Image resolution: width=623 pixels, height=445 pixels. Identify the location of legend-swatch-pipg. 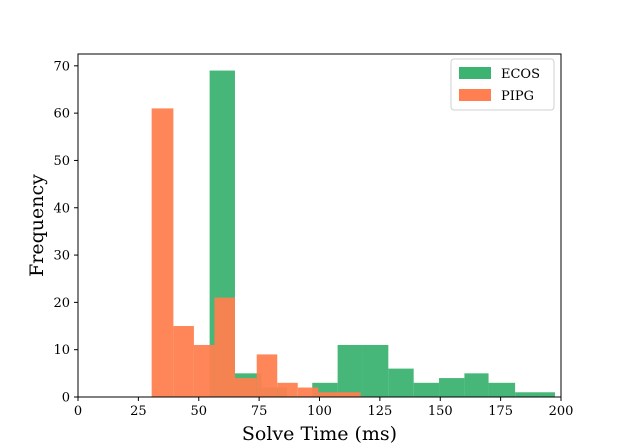
(475, 95).